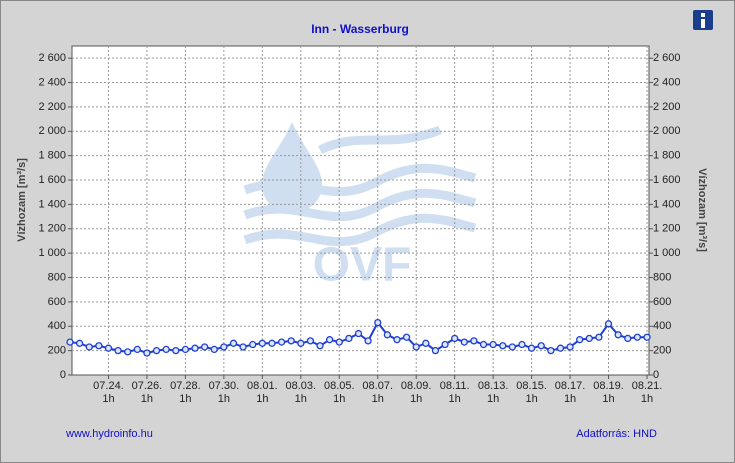 Image resolution: width=735 pixels, height=463 pixels. I want to click on x-tick-label: 08.09., so click(416, 386).